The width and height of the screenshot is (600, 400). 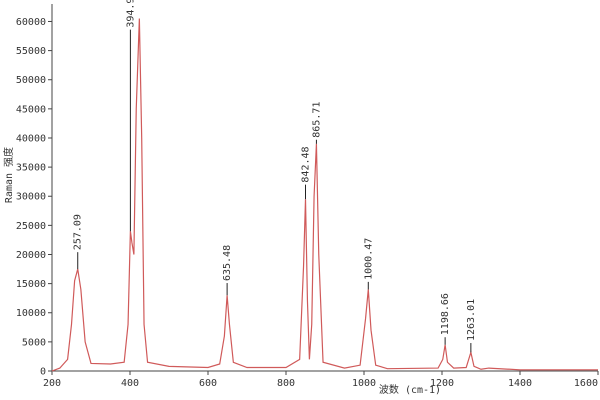 I want to click on y-tick-label: 25000, so click(x=31, y=226).